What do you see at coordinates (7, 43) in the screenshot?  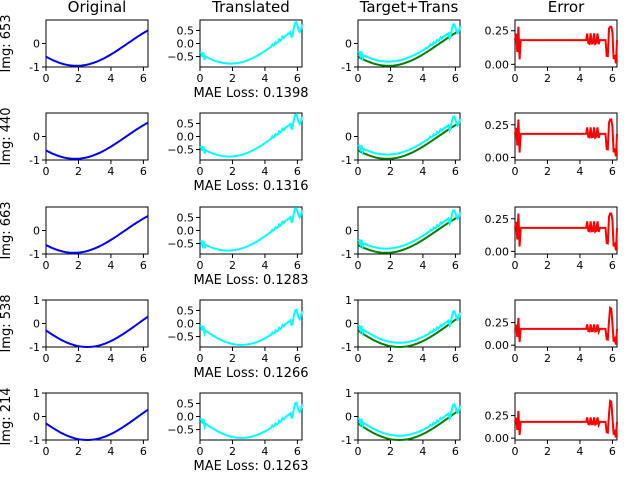 I see `row-image-label: Img: 653` at bounding box center [7, 43].